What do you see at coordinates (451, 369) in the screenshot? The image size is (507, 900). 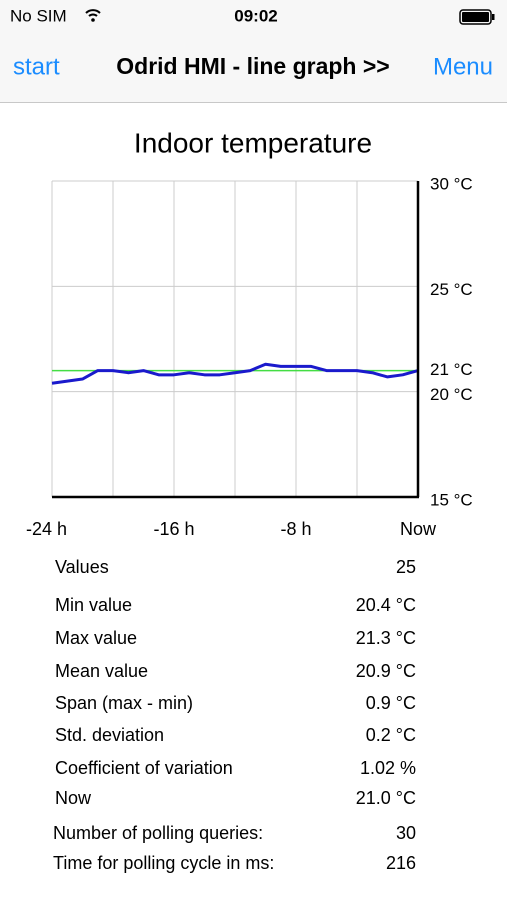 I see `reference-label: 21 °C` at bounding box center [451, 369].